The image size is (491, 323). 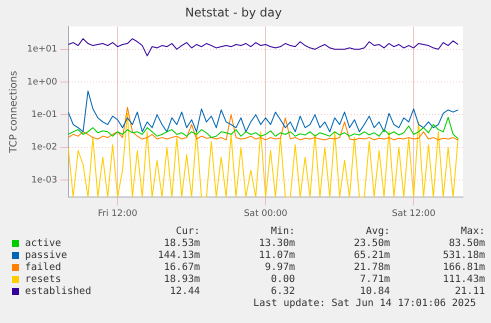 What do you see at coordinates (377, 231) in the screenshot?
I see `text: Avg:` at bounding box center [377, 231].